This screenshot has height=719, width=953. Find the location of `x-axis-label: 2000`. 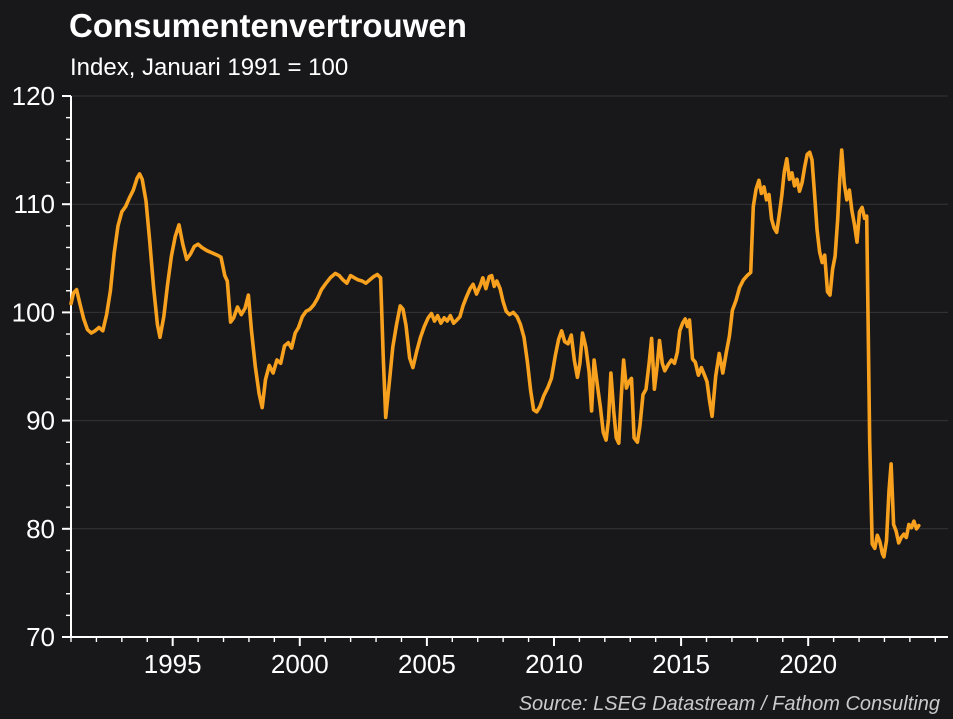

x-axis-label: 2000 is located at coordinates (300, 664).